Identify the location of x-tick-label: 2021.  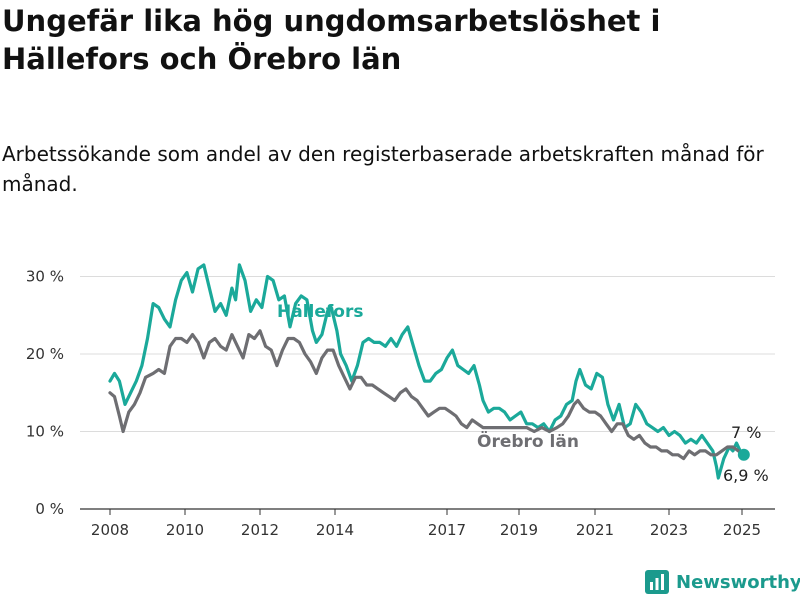
(595, 530).